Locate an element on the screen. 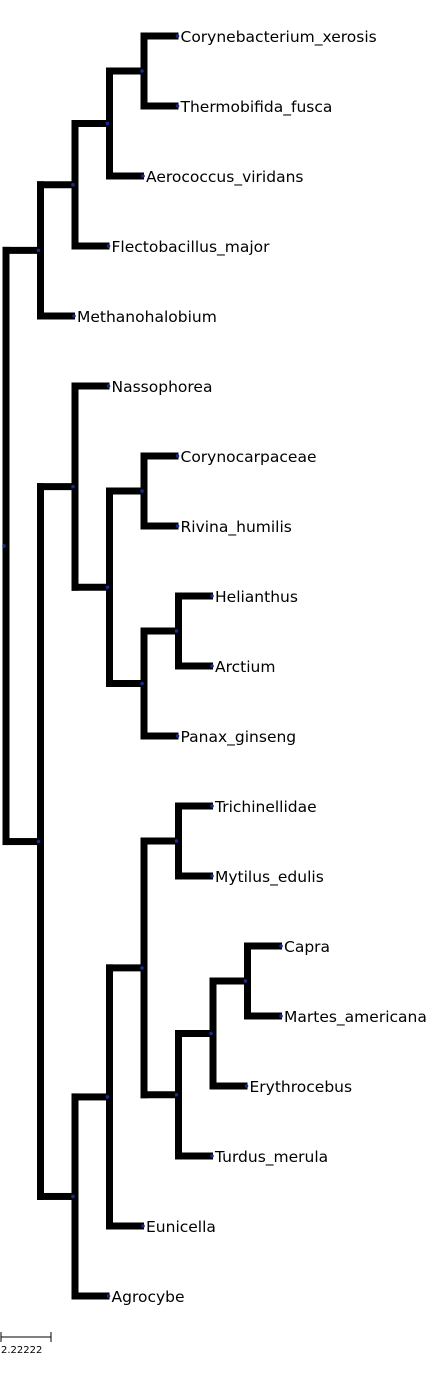  leaf-label: Mytilus_edulis is located at coordinates (269, 877).